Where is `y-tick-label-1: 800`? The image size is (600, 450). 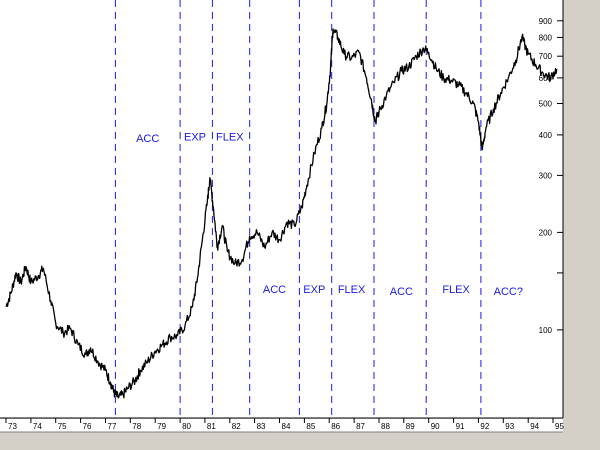 y-tick-label-1: 800 is located at coordinates (546, 37).